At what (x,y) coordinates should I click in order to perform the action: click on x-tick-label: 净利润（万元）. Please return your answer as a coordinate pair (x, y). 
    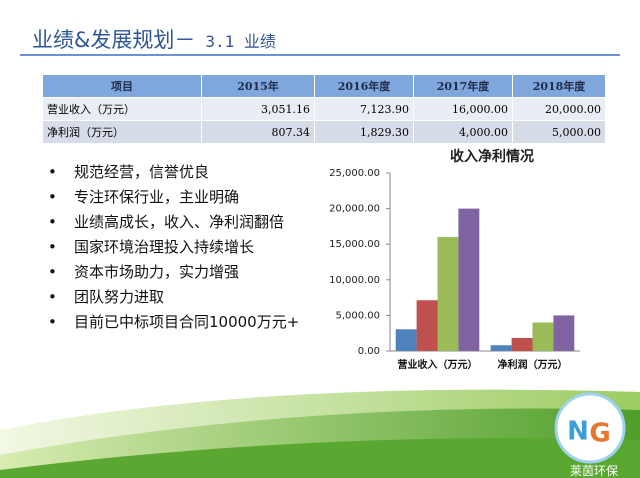
    Looking at the image, I should click on (533, 364).